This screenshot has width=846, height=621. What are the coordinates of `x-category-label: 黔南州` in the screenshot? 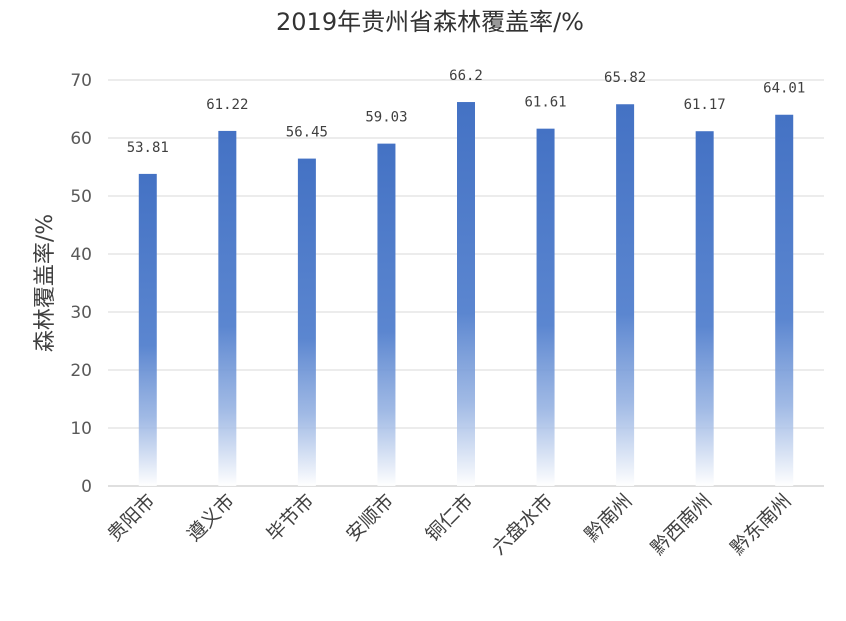 It's located at (609, 518).